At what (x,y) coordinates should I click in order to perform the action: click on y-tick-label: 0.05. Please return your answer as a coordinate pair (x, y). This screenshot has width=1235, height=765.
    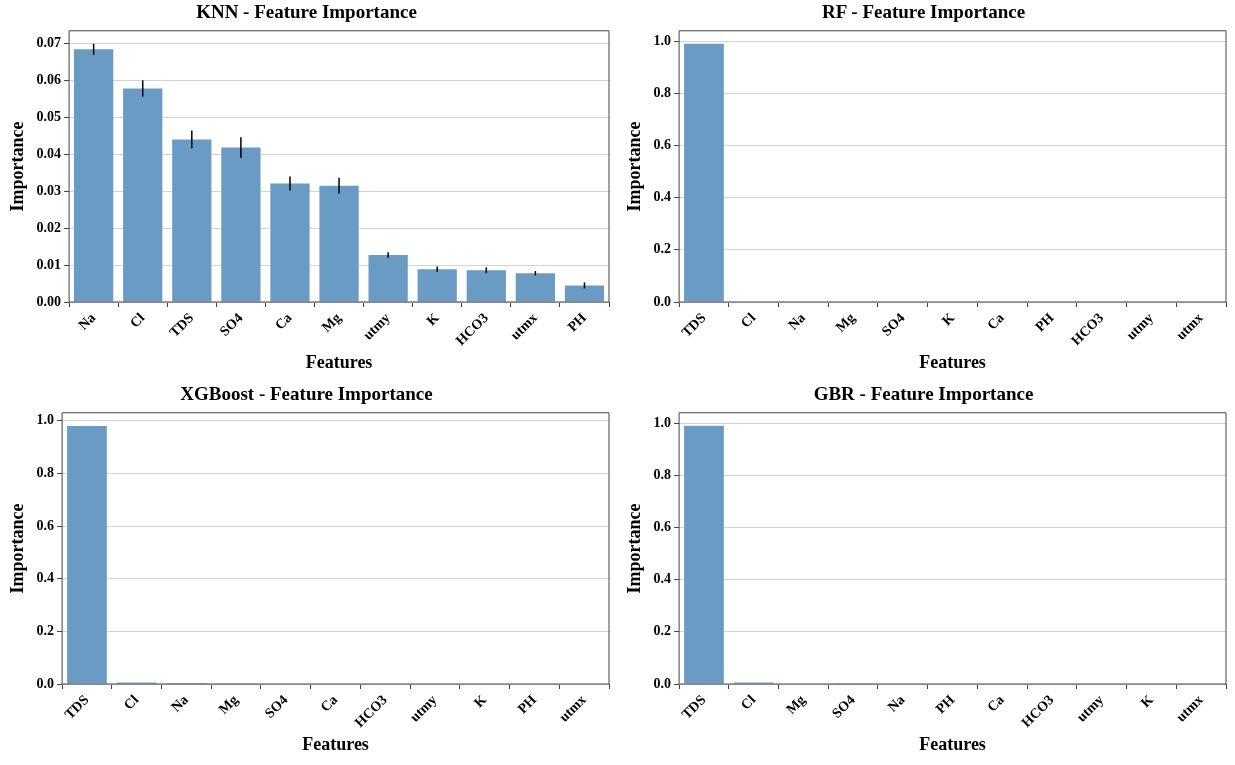
    Looking at the image, I should click on (49, 116).